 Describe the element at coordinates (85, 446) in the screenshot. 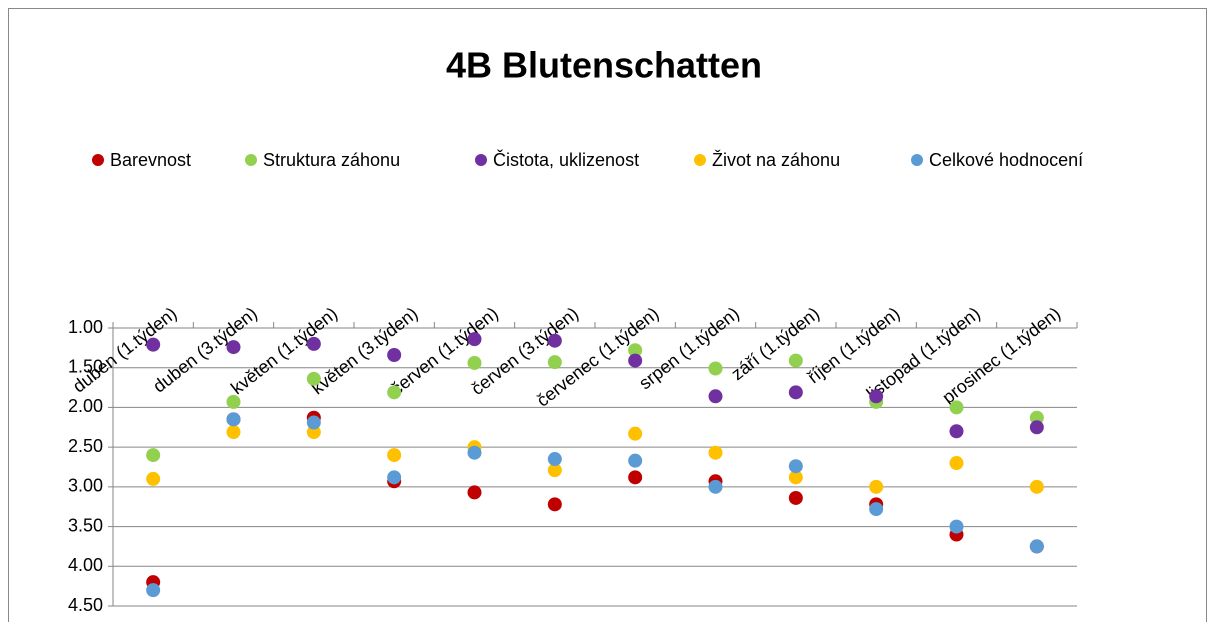

I see `y-tick-label: 2.50` at that location.